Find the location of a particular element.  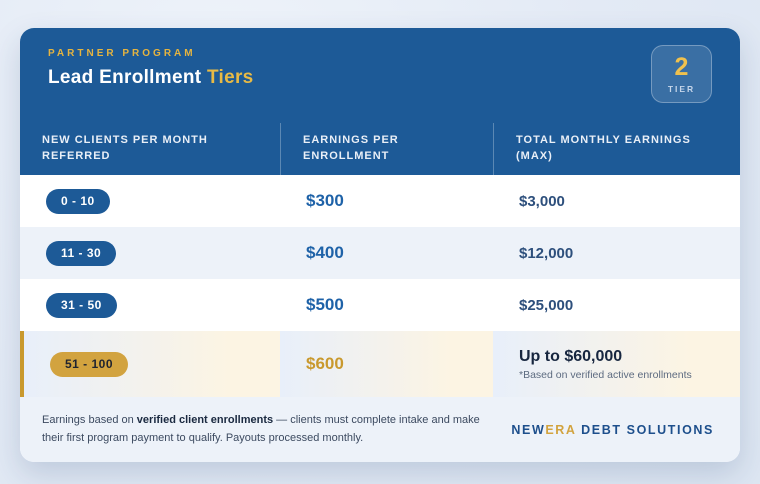

earnings-value: $600 is located at coordinates (325, 363).